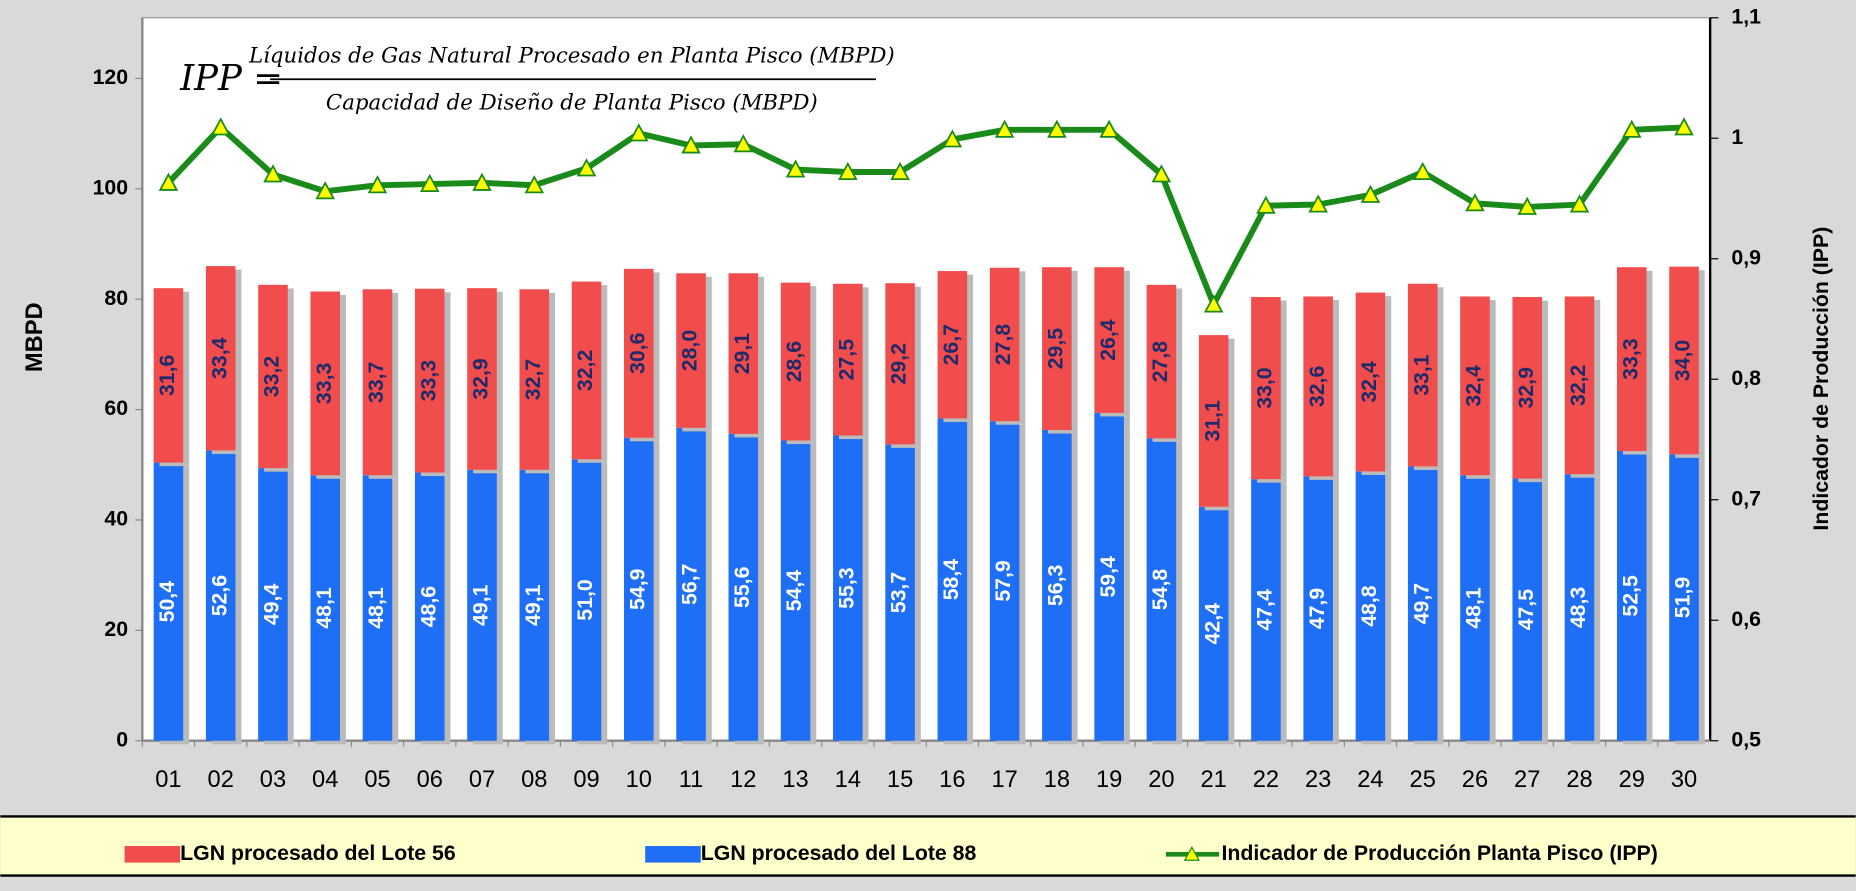 Image resolution: width=1856 pixels, height=891 pixels. Describe the element at coordinates (1057, 780) in the screenshot. I see `x-tick-label: 18` at that location.